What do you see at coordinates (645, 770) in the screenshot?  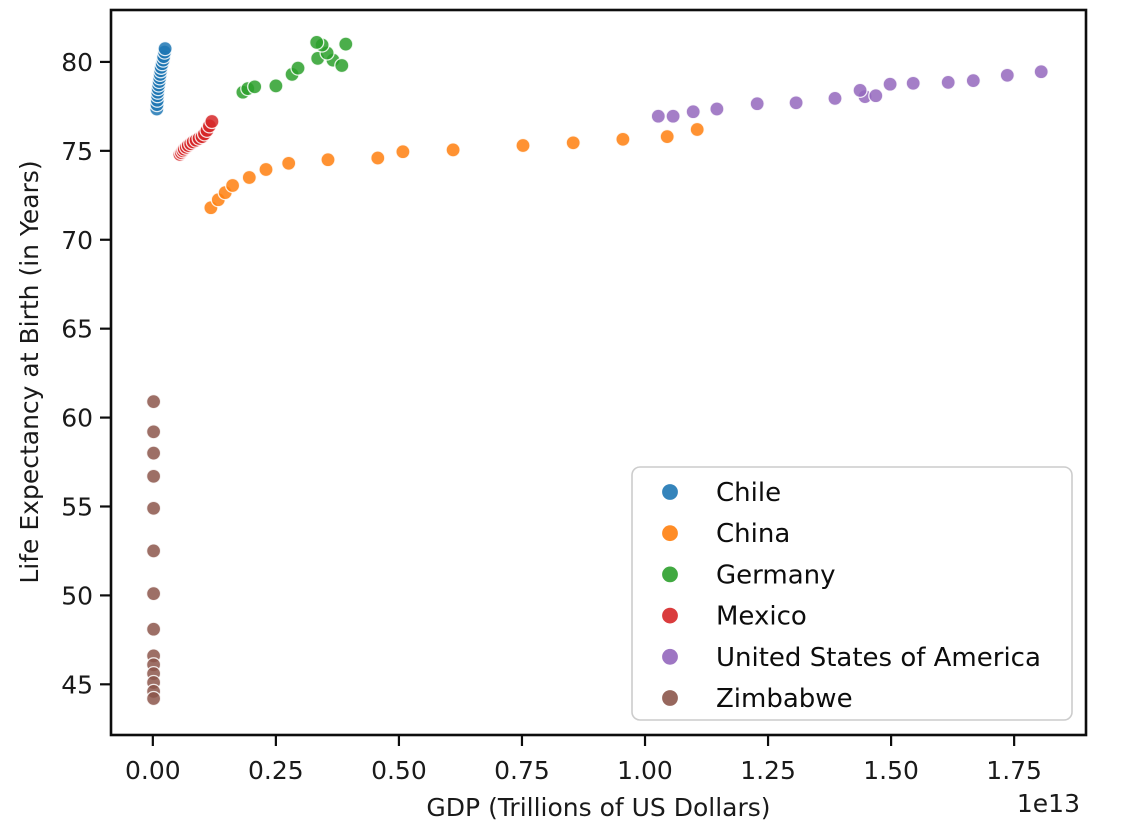 I see `x-tick-label: 1.00` at bounding box center [645, 770].